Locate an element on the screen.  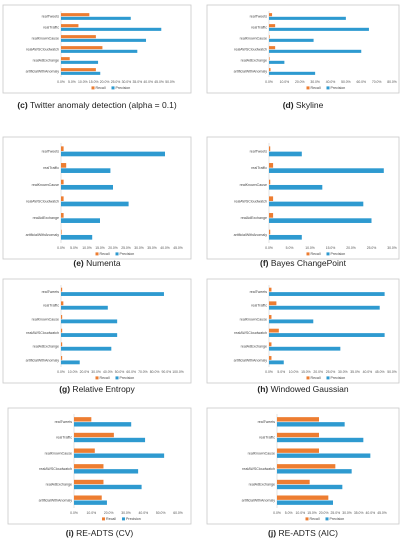
caption-letter: (h) is located at coordinates (262, 389).